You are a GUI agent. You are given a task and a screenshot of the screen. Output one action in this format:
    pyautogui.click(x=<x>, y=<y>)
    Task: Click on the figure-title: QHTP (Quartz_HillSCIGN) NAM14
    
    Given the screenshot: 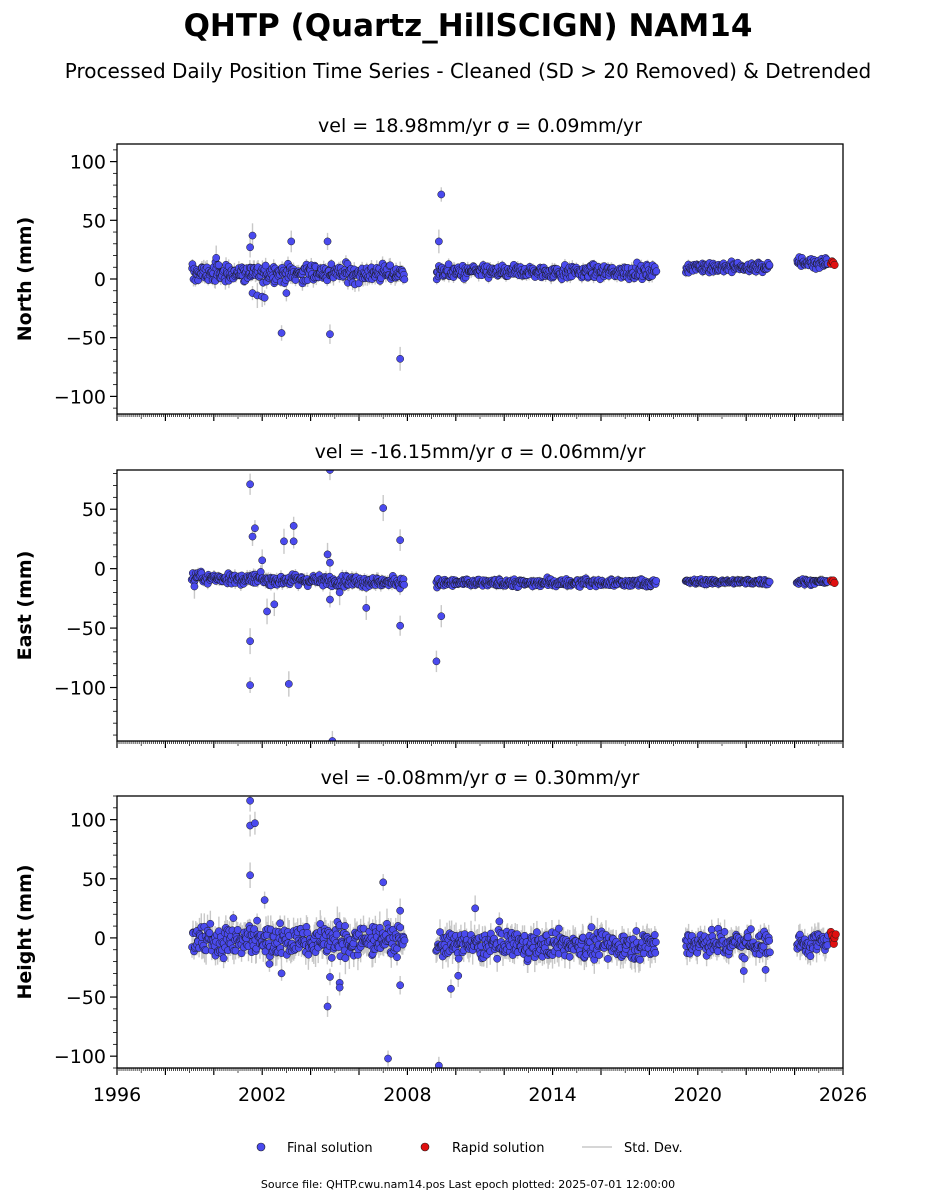 What is the action you would take?
    pyautogui.click(x=468, y=26)
    